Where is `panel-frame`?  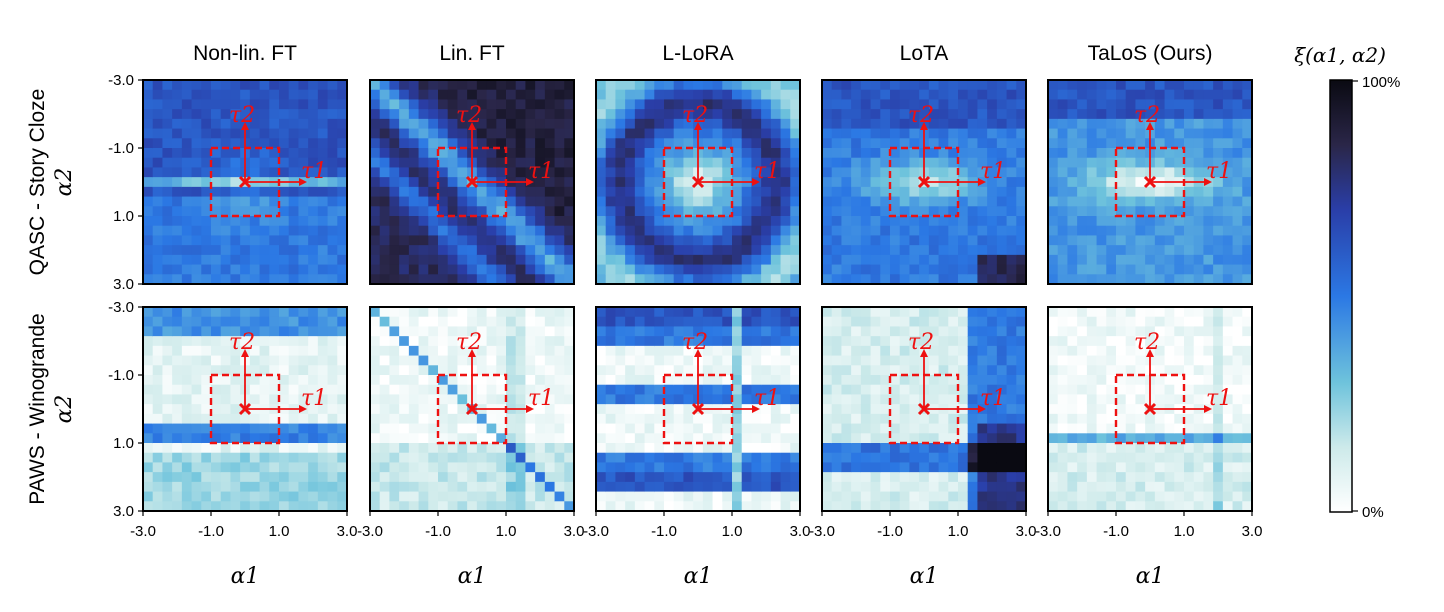 panel-frame is located at coordinates (924, 182).